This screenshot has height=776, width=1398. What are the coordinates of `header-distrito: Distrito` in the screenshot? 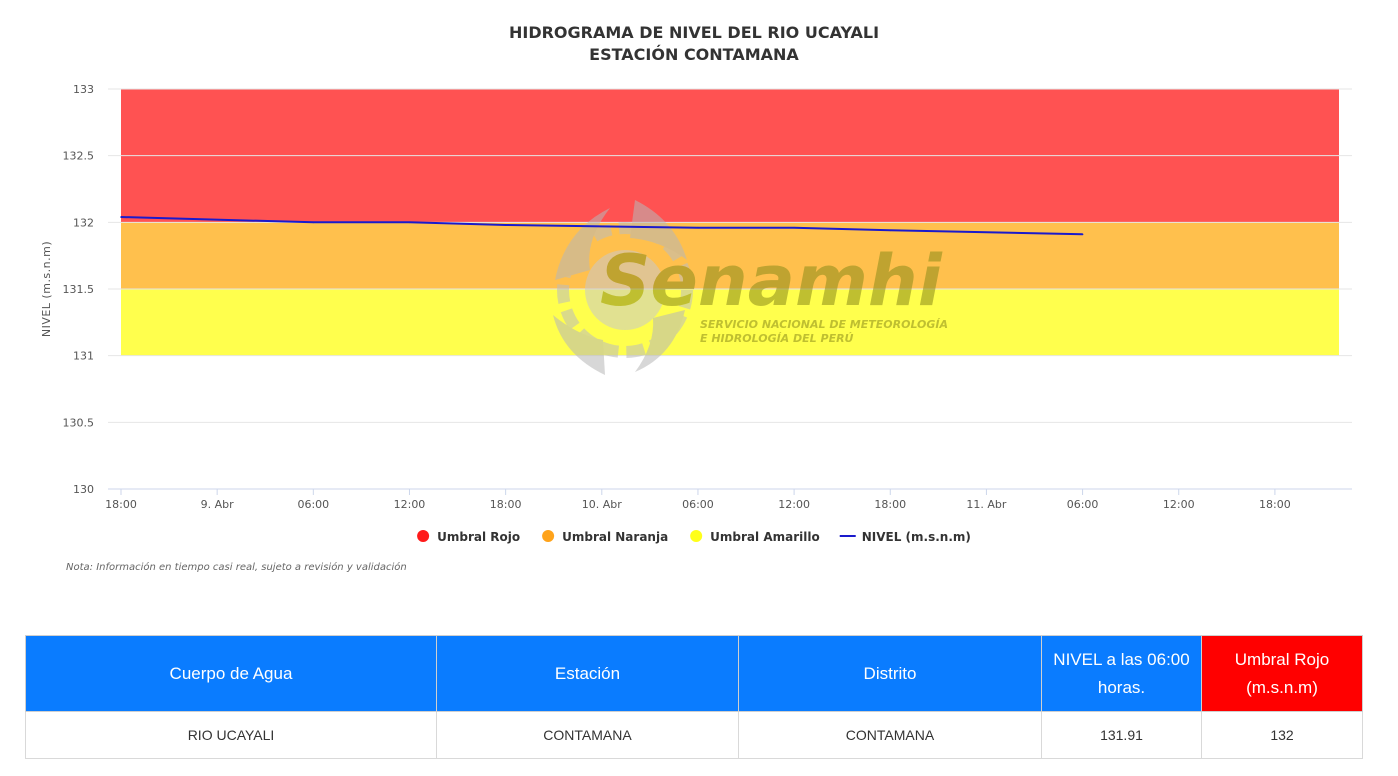 It's located at (890, 673).